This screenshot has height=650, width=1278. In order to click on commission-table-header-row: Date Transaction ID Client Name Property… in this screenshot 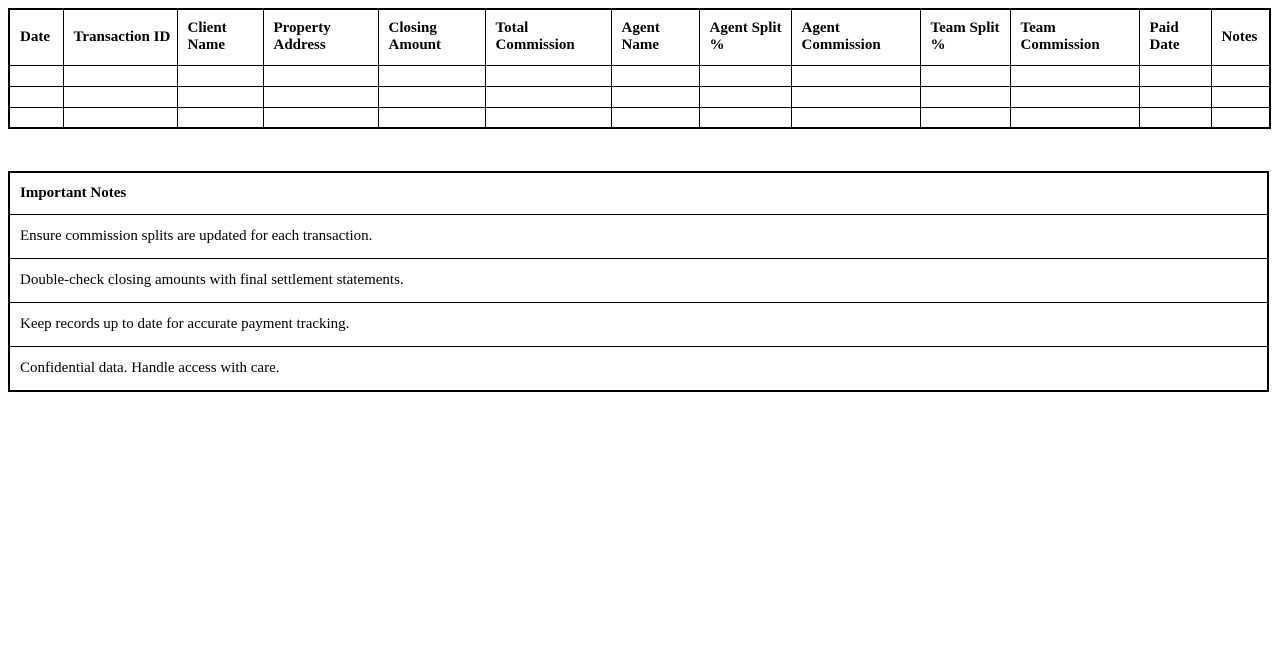, I will do `click(639, 37)`.